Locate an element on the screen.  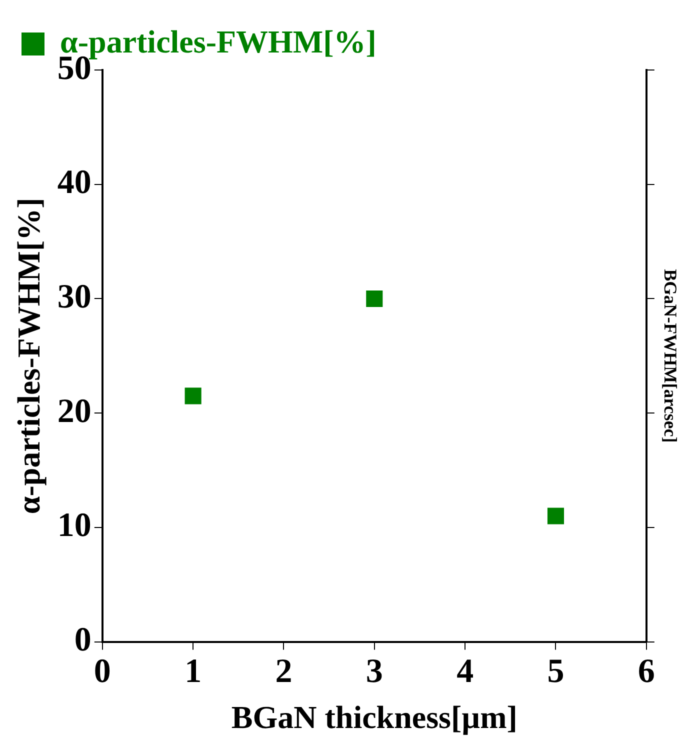
y-tick-label: 20 is located at coordinates (74, 411).